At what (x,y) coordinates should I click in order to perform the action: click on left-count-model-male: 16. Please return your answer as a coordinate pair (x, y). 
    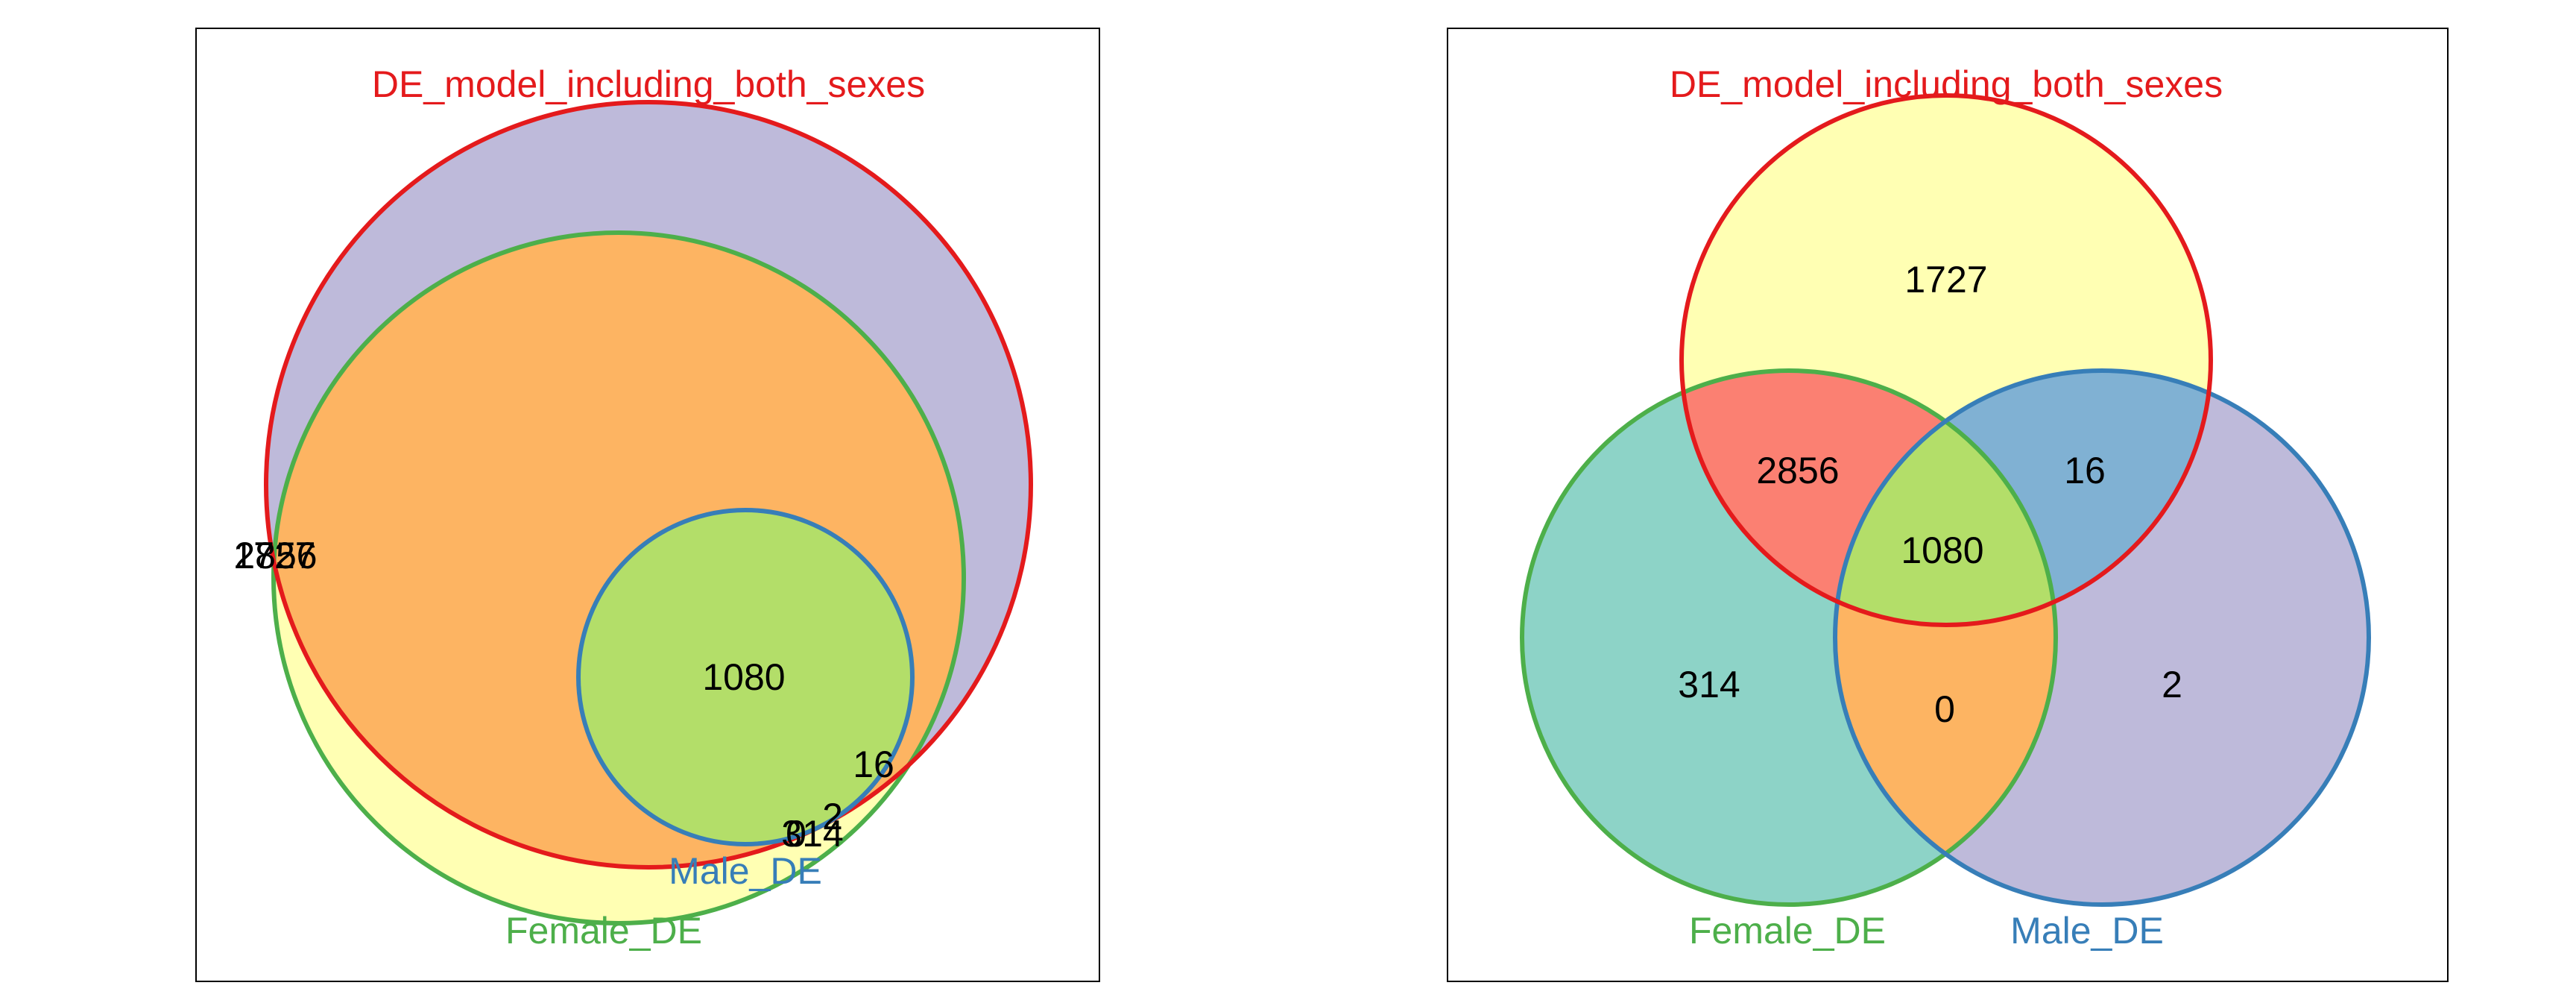
    Looking at the image, I should click on (873, 765).